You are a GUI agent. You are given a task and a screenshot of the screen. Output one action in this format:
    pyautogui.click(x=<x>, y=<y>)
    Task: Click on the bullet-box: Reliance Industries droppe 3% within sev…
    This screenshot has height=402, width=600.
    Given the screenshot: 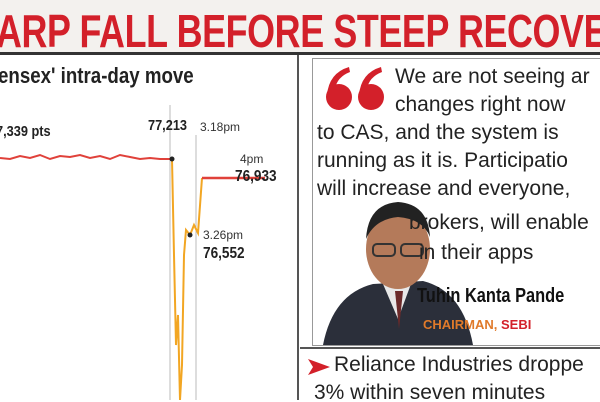 What is the action you would take?
    pyautogui.click(x=450, y=374)
    